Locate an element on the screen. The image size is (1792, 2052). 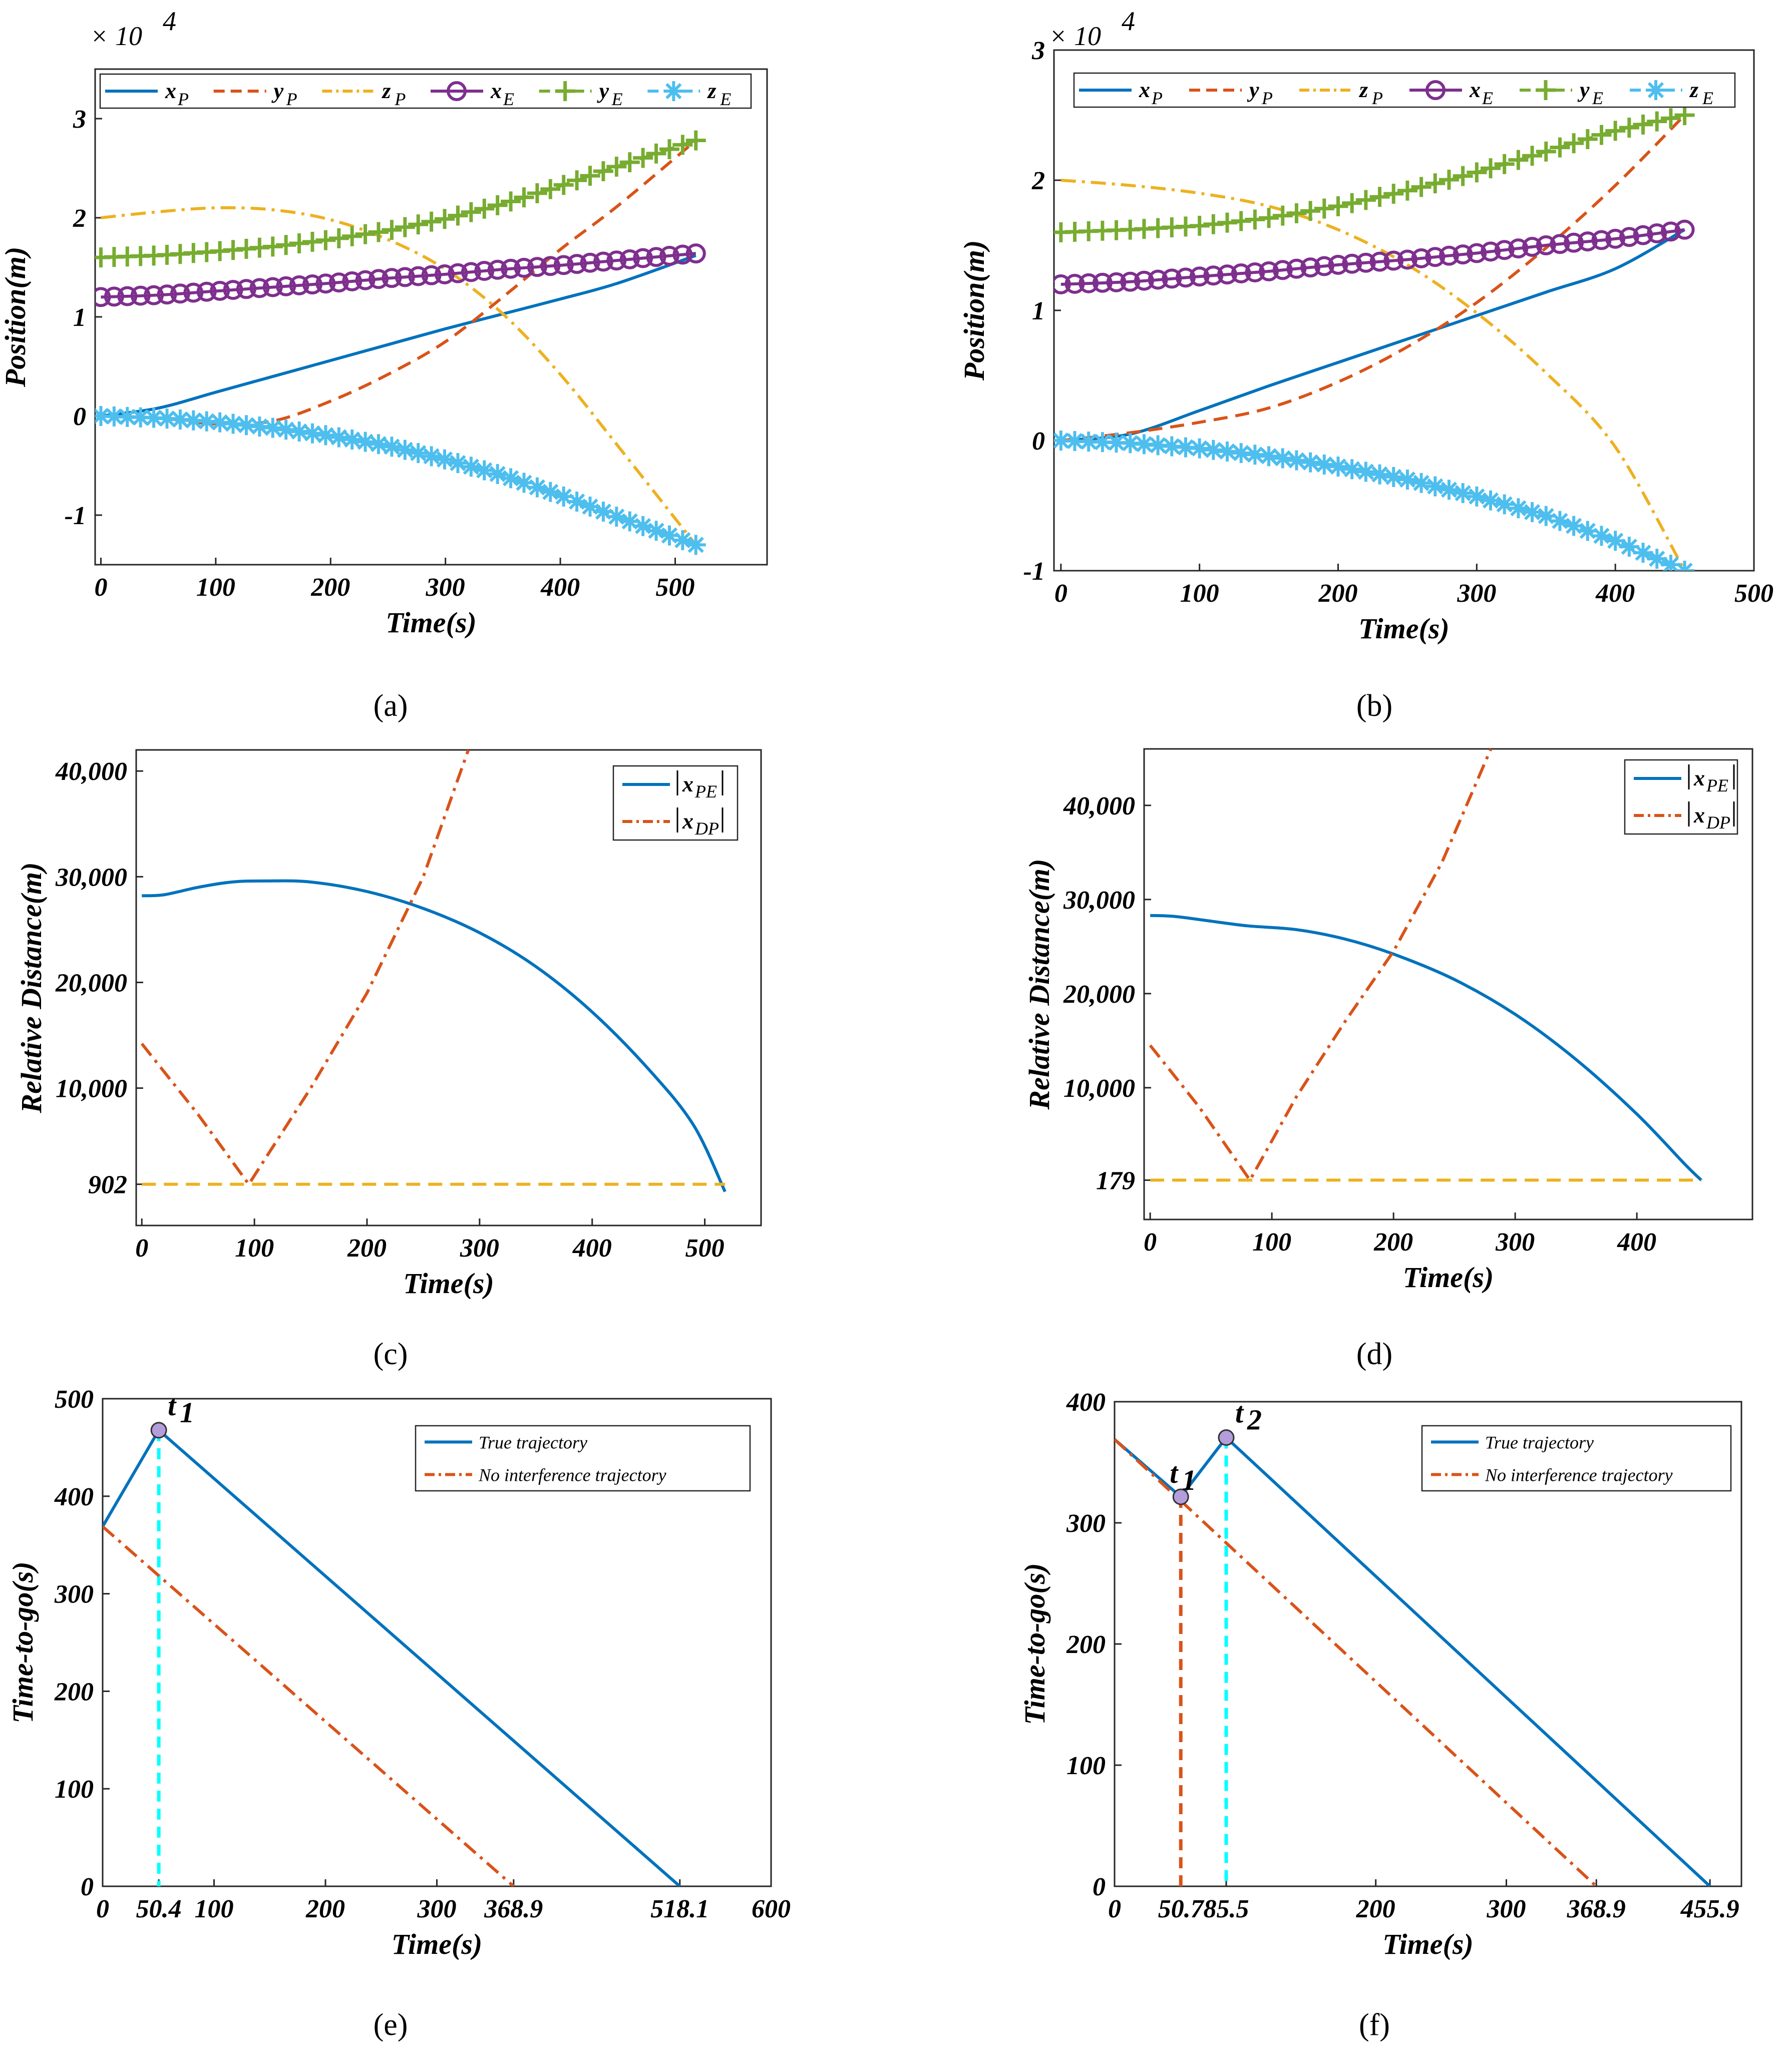
series-line-xdp is located at coordinates (305, 969).